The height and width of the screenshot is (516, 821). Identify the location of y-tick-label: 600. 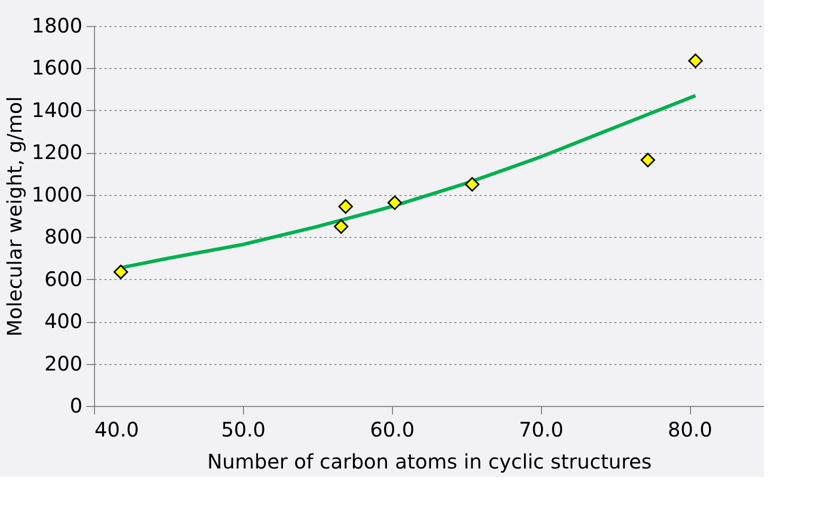
(63, 278).